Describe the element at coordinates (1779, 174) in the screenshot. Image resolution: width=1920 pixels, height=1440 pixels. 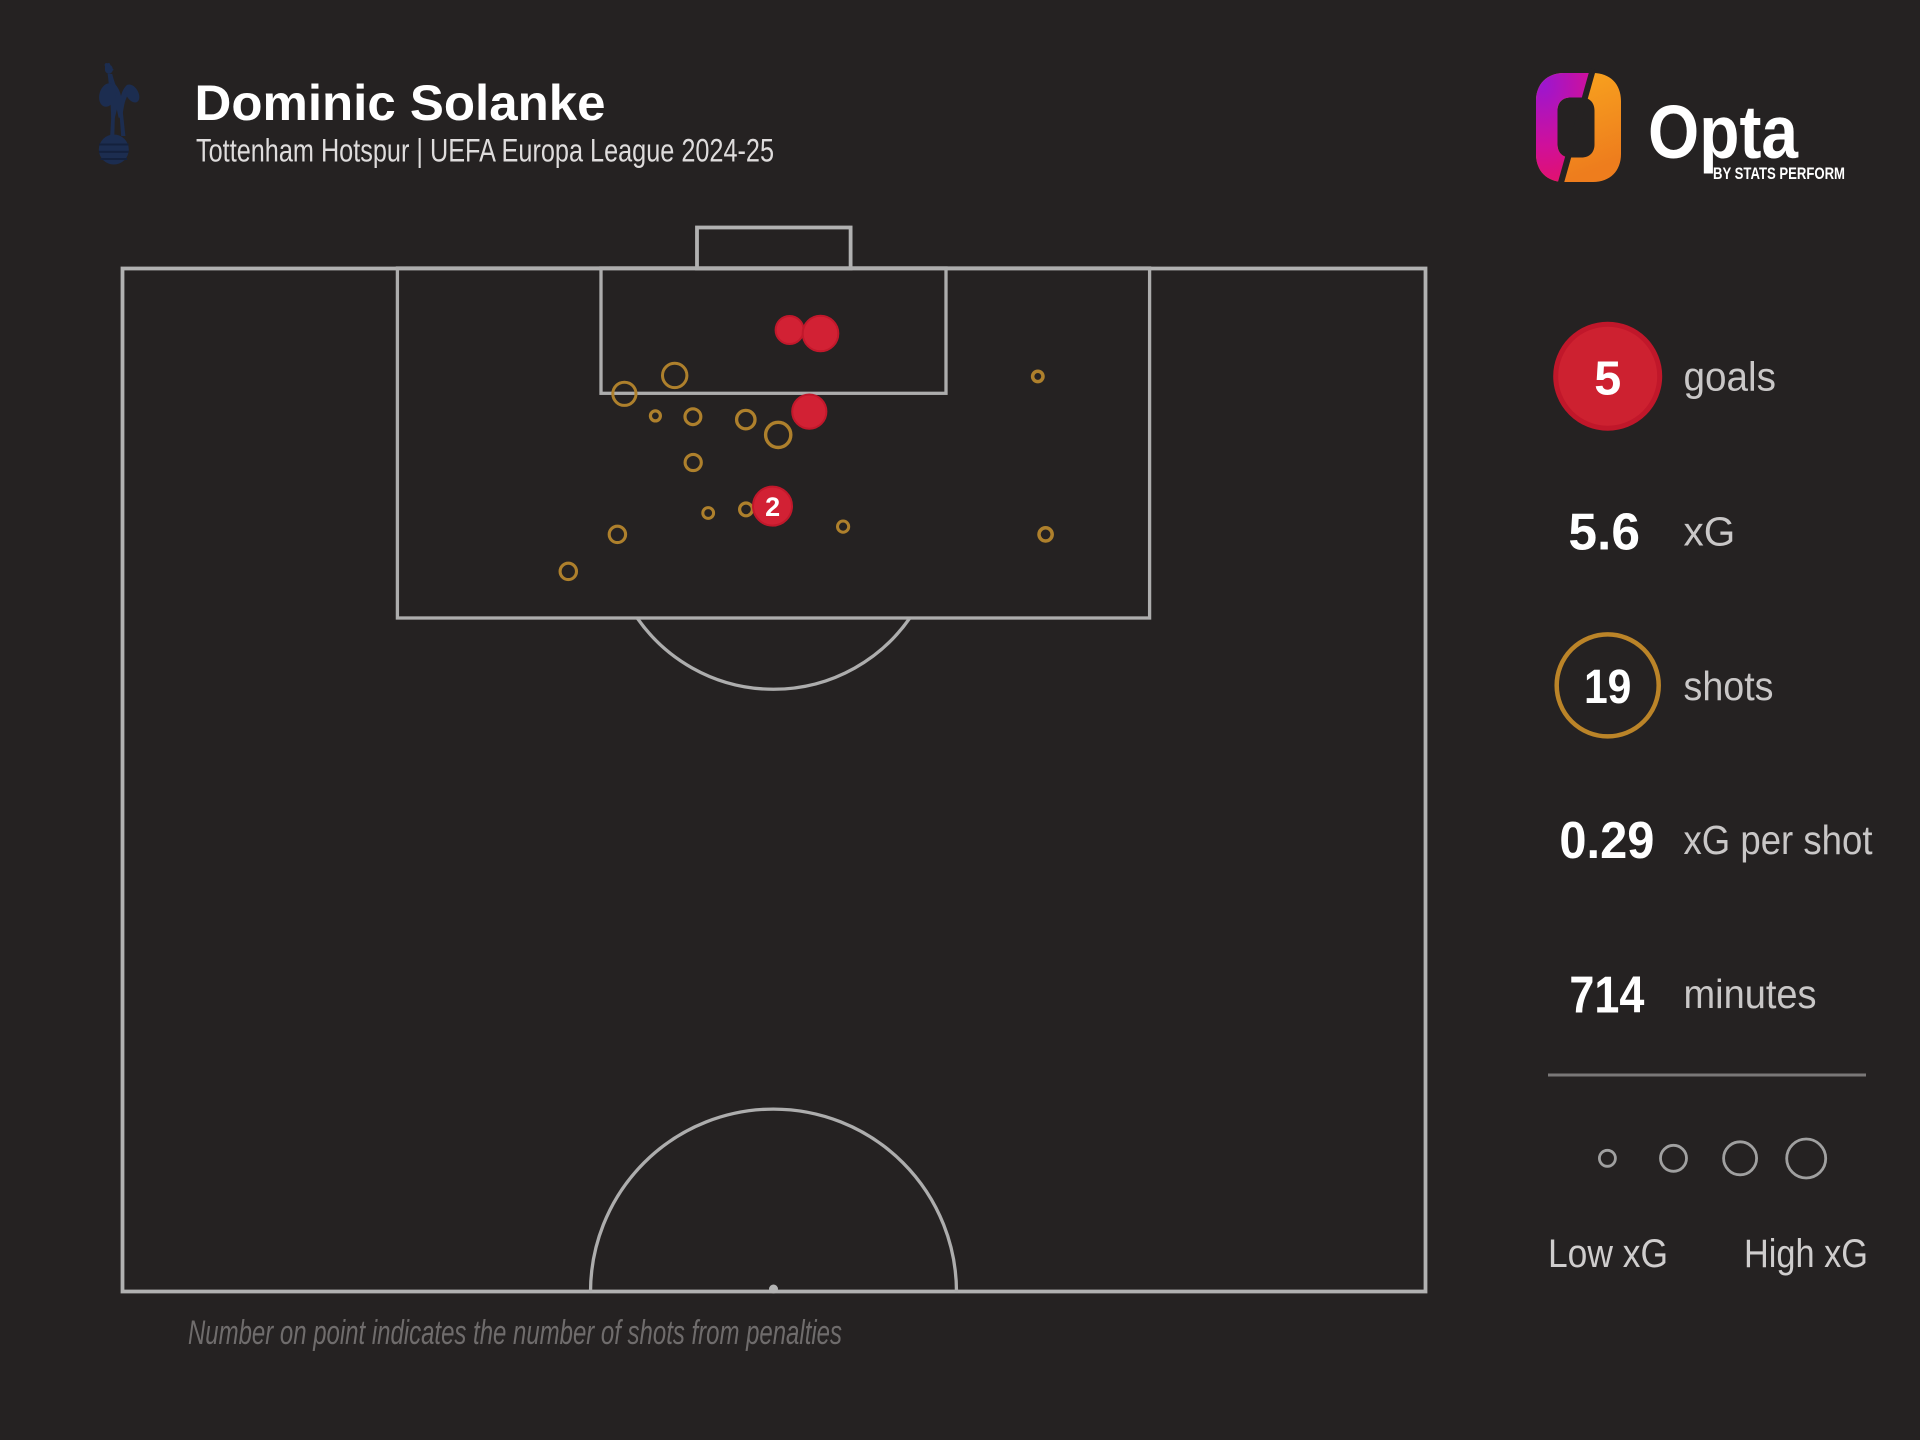
I see `svg-text: BY STATS PERFORM` at that location.